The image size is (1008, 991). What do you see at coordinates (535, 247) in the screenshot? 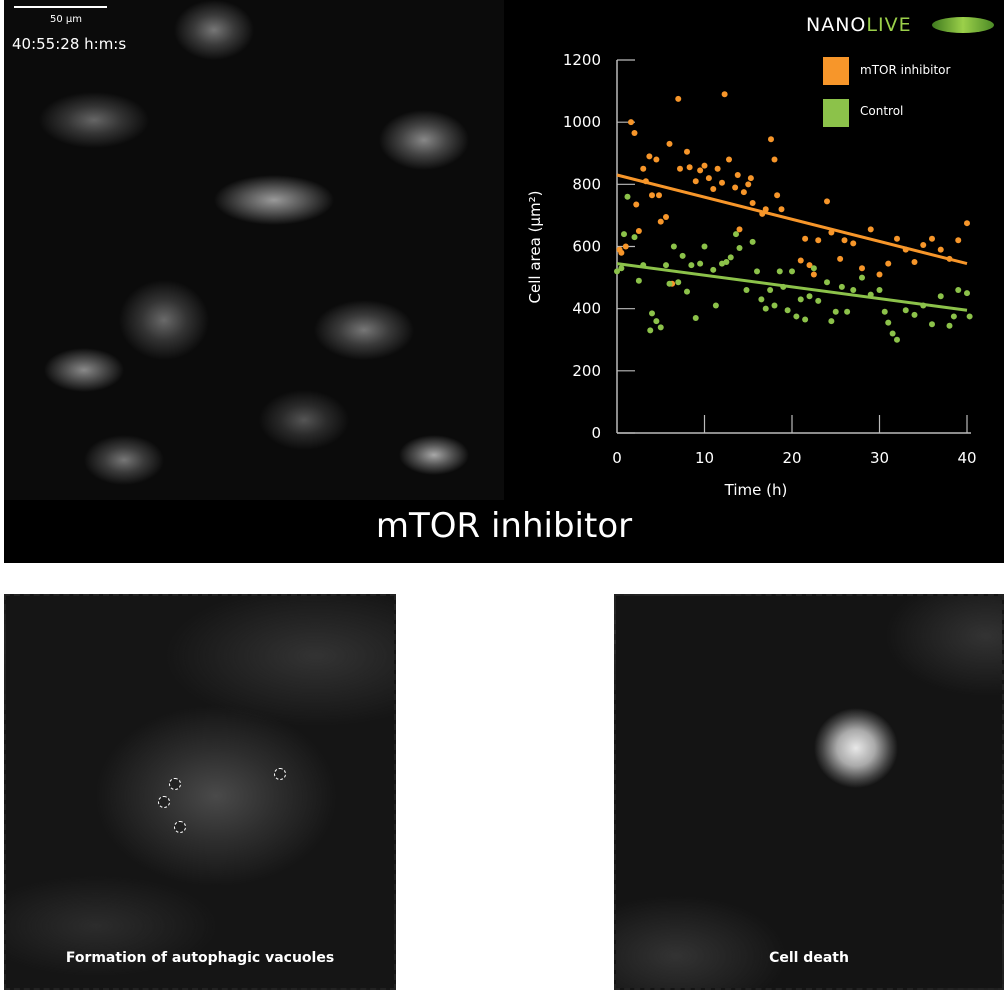
I see `y-axis-label: Cell area (µm²)` at bounding box center [535, 247].